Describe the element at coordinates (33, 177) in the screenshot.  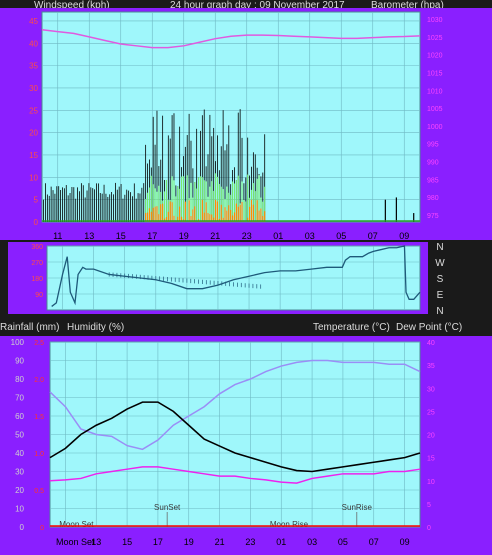
I see `wind-tick-label: 10` at that location.